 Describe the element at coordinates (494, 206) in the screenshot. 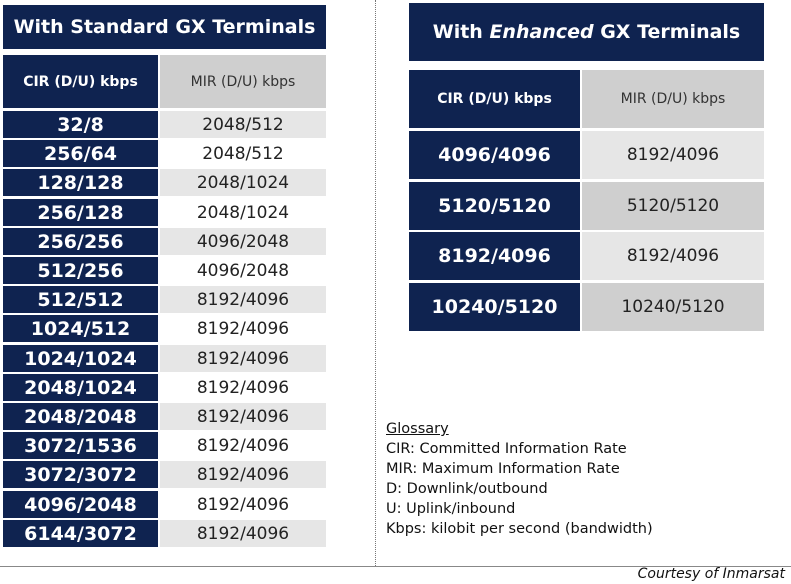

I see `enhanced-row-cir: 5120/5120` at that location.